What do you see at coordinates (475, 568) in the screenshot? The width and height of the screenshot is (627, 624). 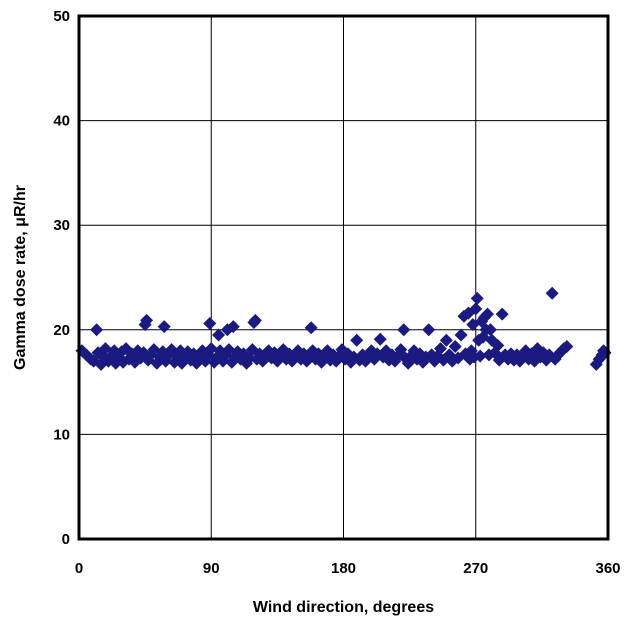 I see `x-tick-label: 270` at bounding box center [475, 568].